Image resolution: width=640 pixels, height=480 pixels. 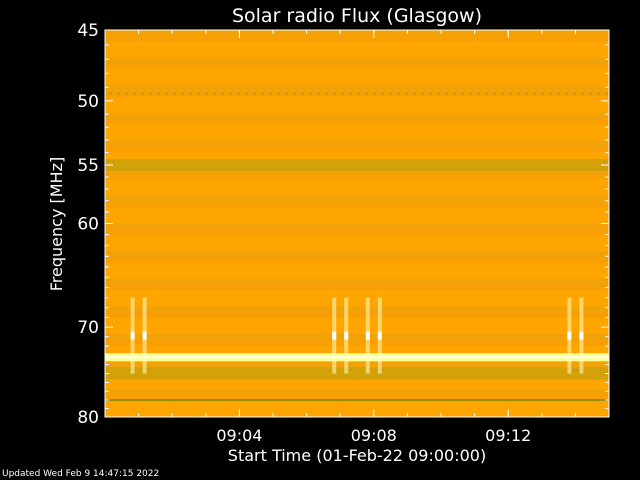 What do you see at coordinates (56, 224) in the screenshot?
I see `y-axis-label: Frequency [MHz]` at bounding box center [56, 224].